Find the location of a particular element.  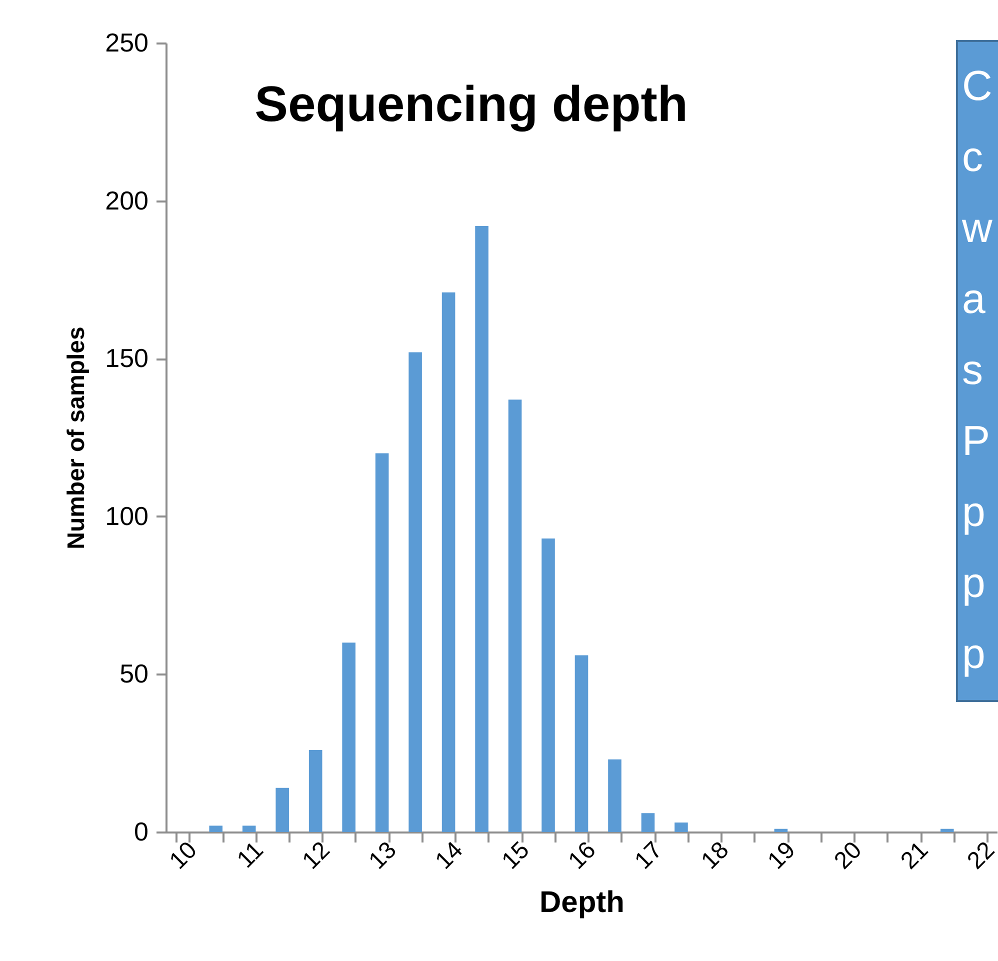

text: C c w a s P p p p is located at coordinates (977, 369).